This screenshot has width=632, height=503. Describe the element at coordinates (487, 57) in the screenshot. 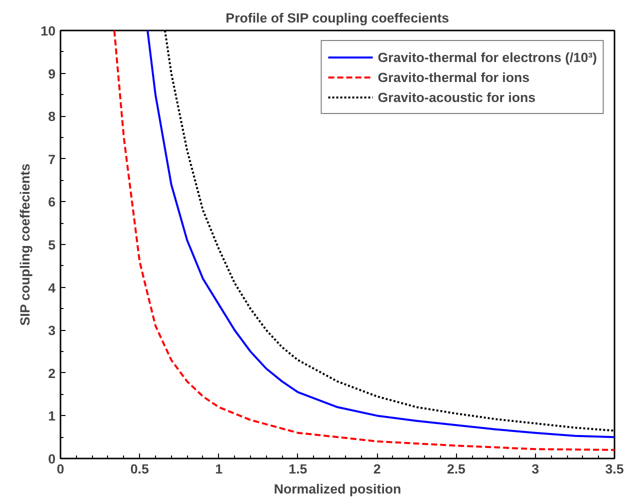

I see `legend-label: Gravito-thermal for electrons (/10³)` at that location.